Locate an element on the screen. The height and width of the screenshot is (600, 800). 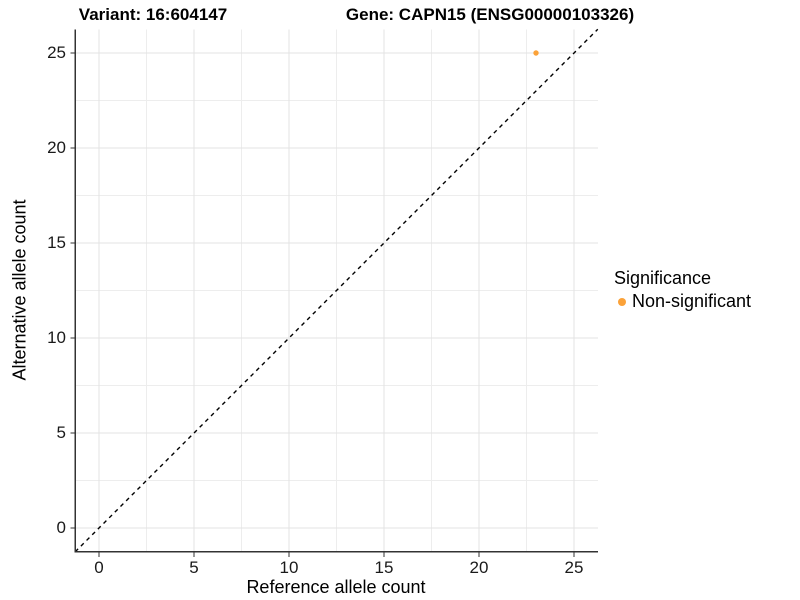
legend-point-icon is located at coordinates (622, 301).